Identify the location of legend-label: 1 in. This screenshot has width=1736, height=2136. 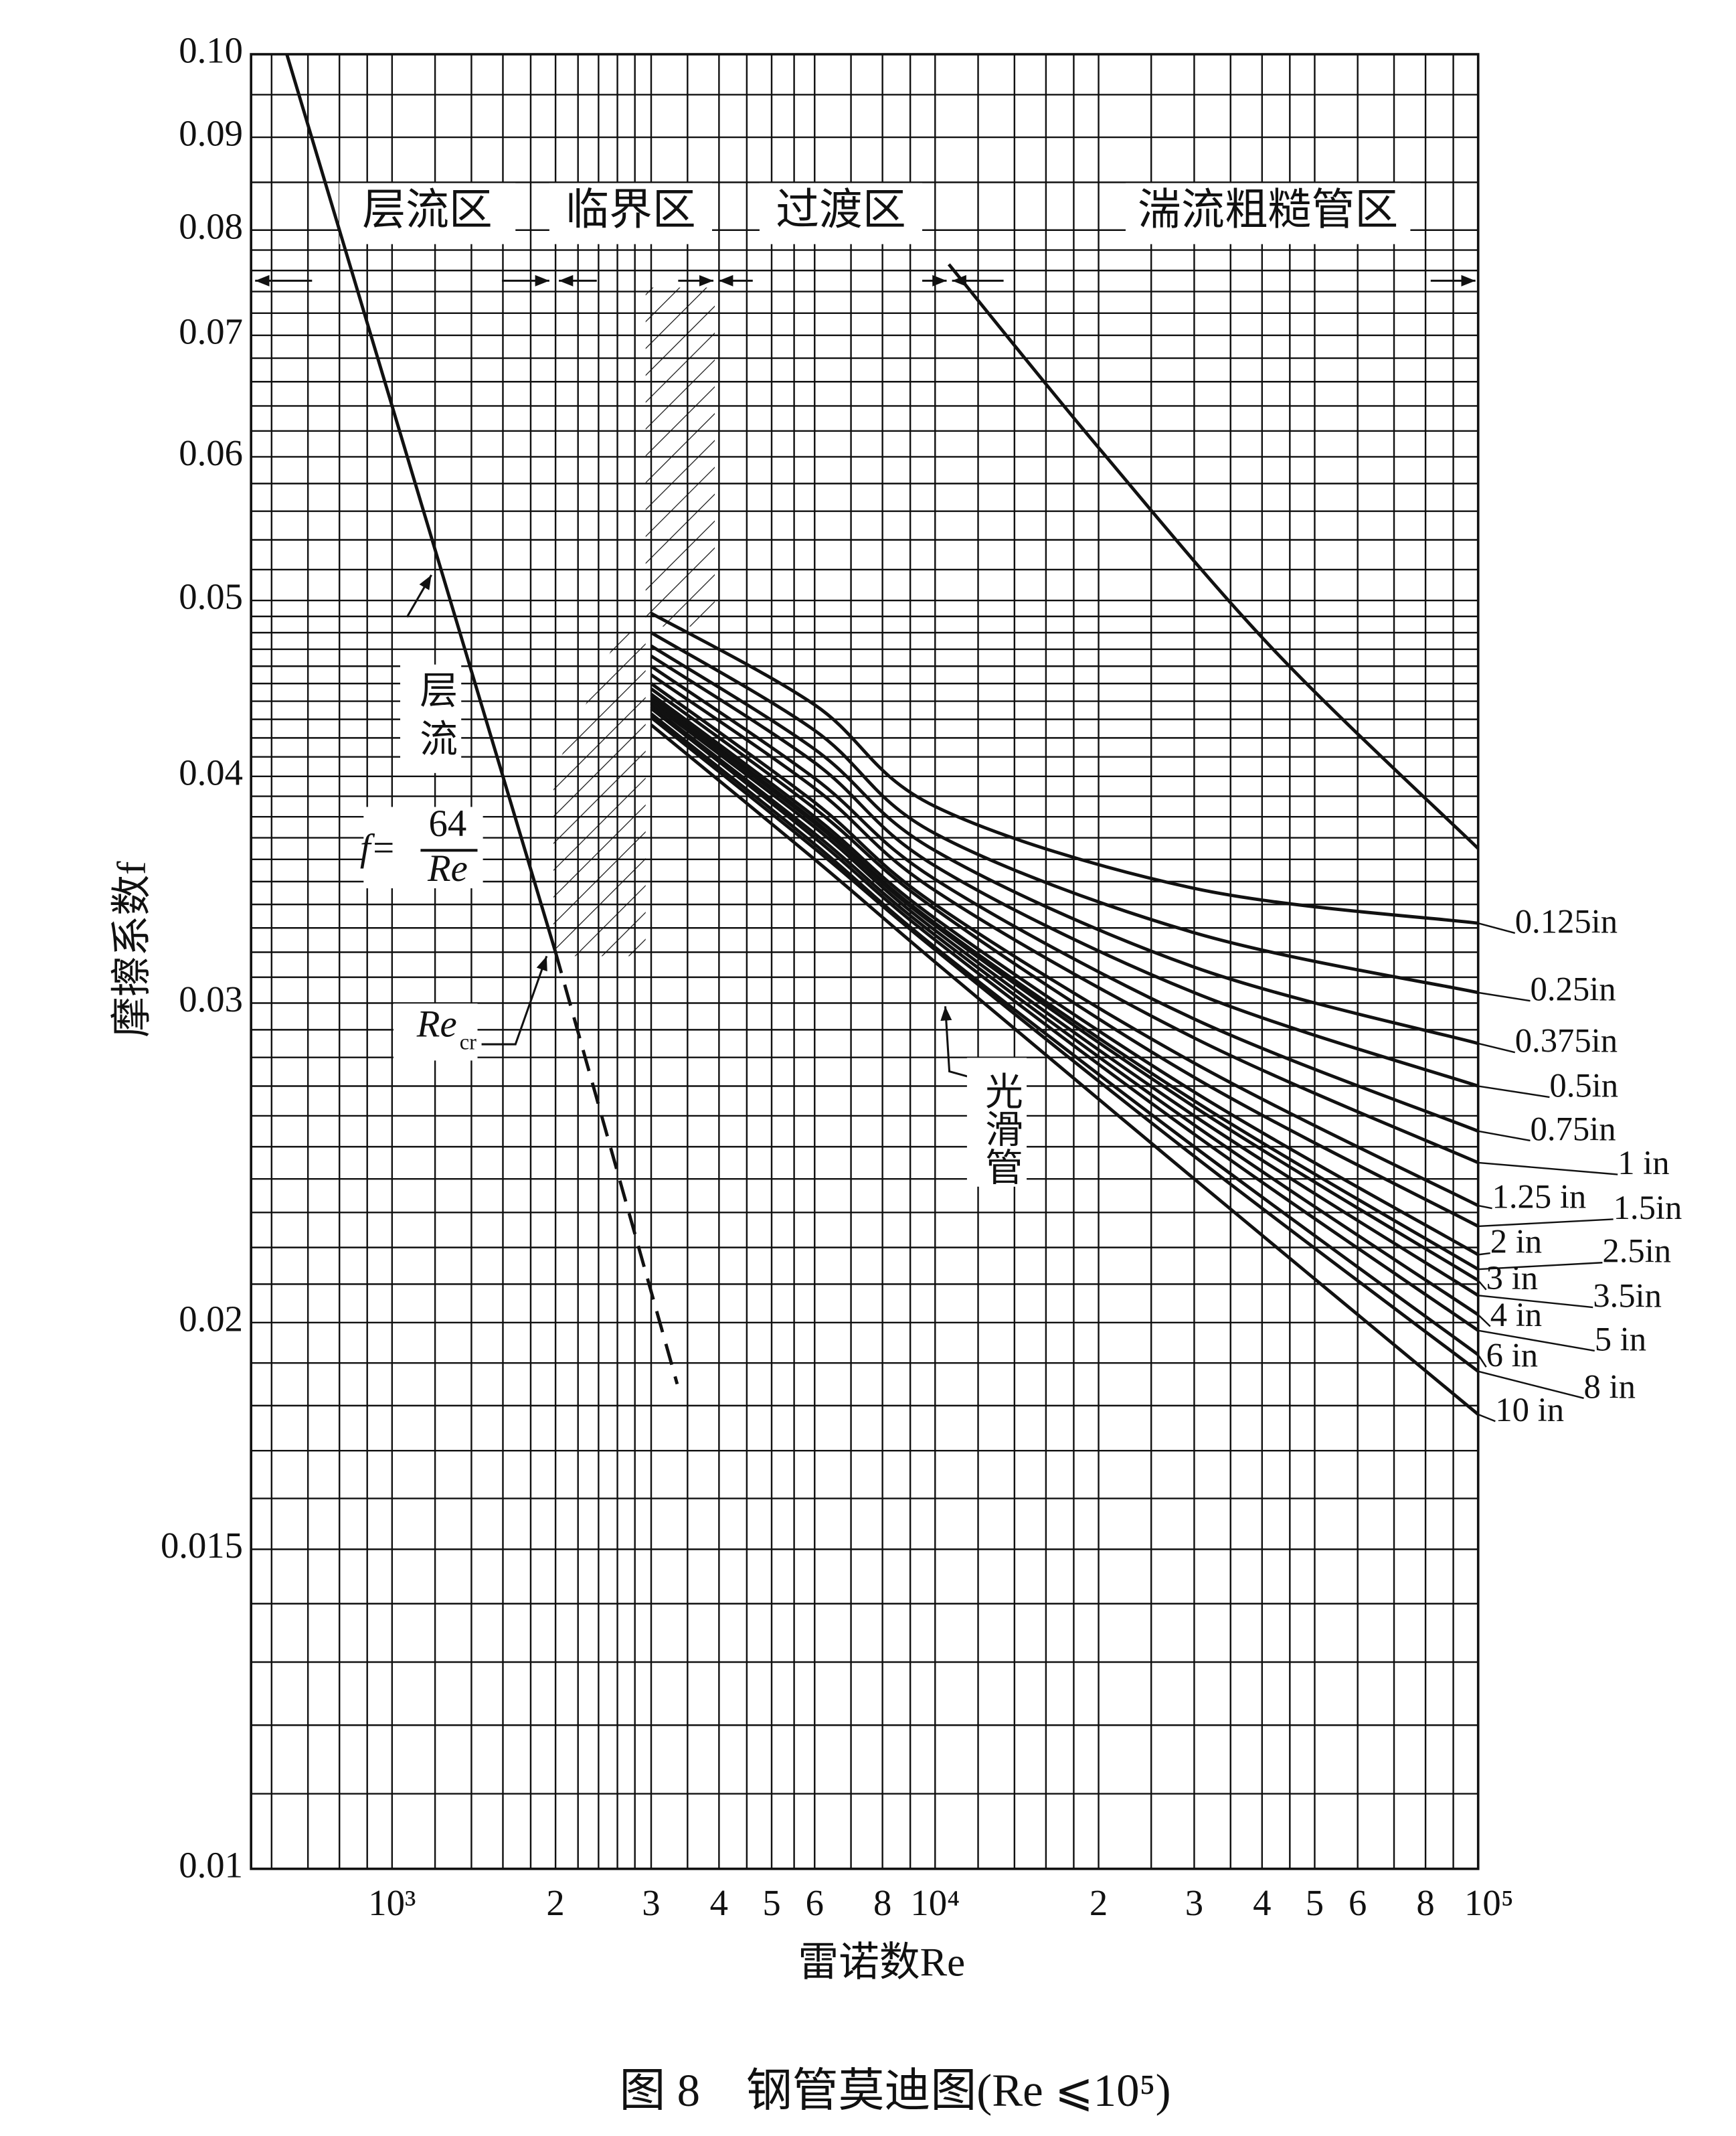
(1643, 1162).